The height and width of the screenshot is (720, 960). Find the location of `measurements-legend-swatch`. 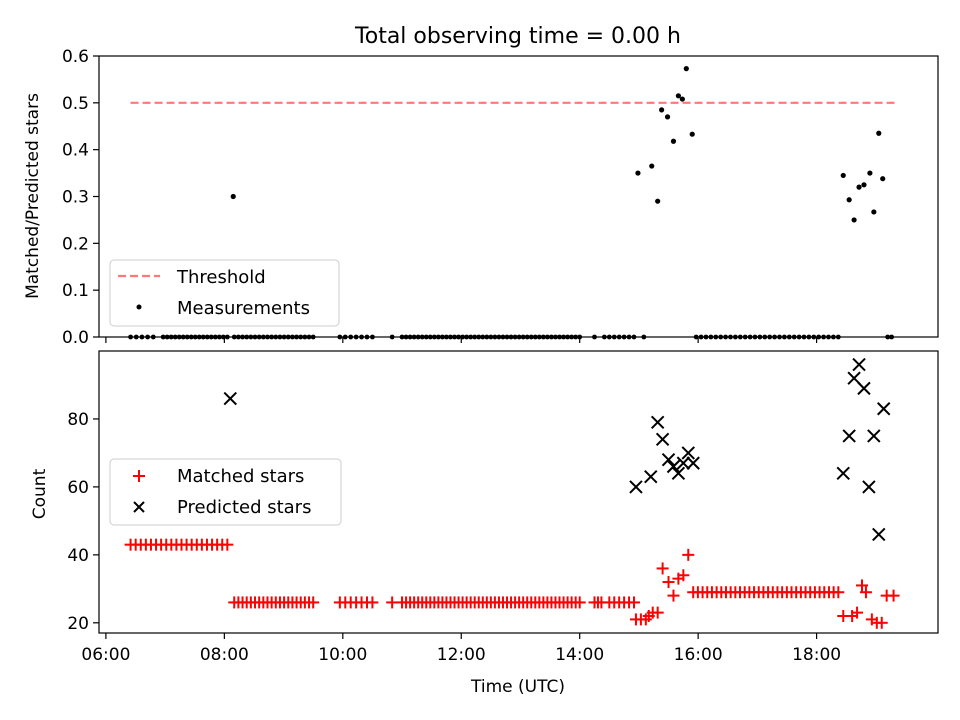

measurements-legend-swatch is located at coordinates (139, 307).